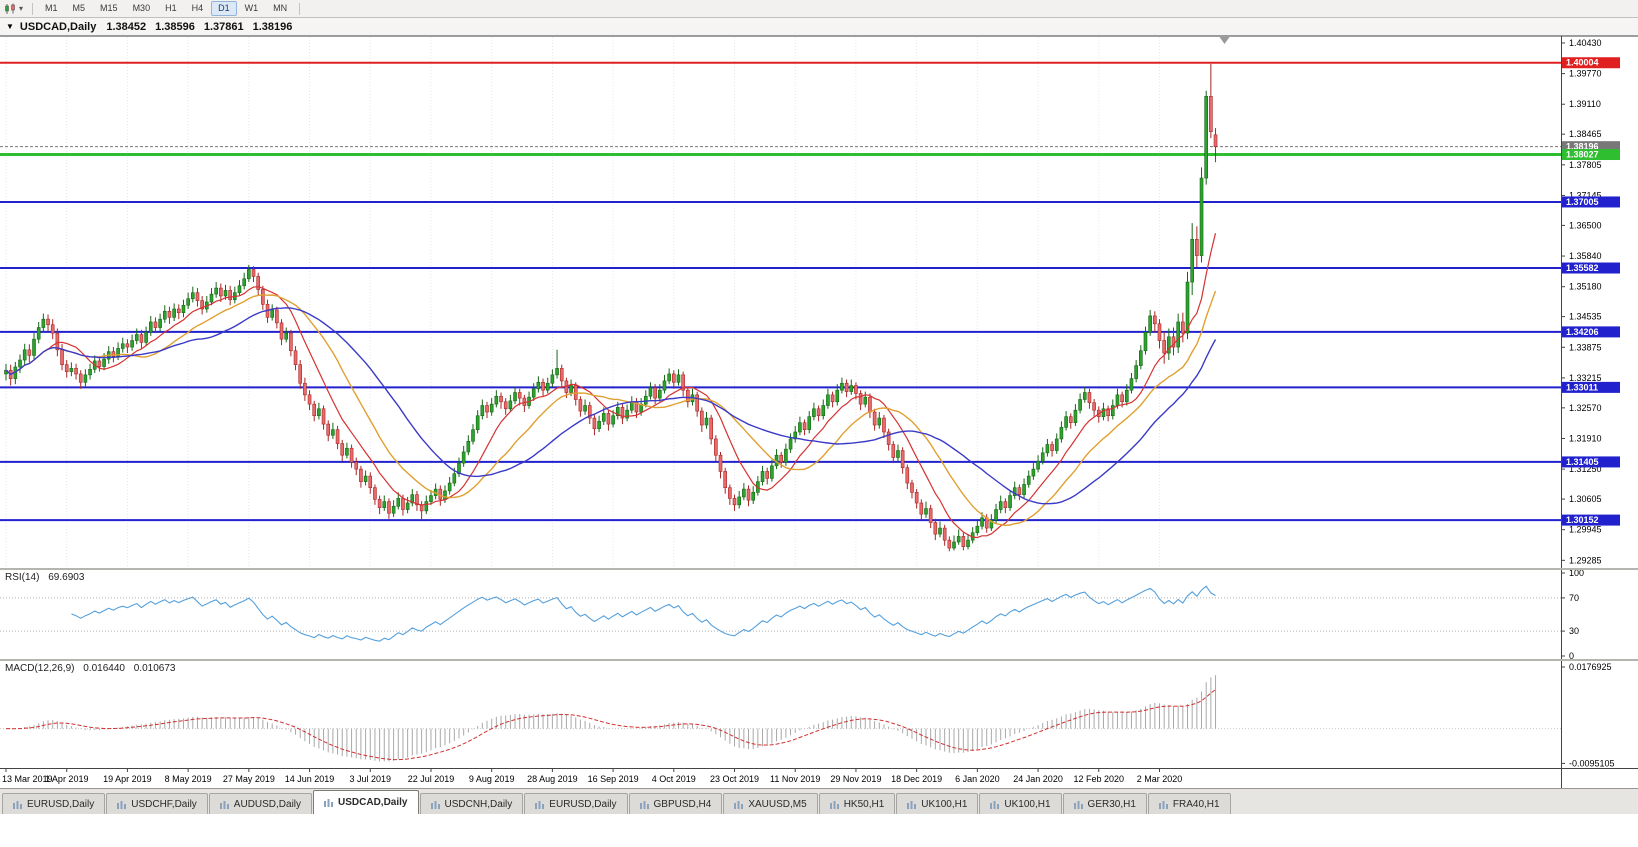  Describe the element at coordinates (1585, 530) in the screenshot. I see `price-tick-label: 1.29945` at that location.